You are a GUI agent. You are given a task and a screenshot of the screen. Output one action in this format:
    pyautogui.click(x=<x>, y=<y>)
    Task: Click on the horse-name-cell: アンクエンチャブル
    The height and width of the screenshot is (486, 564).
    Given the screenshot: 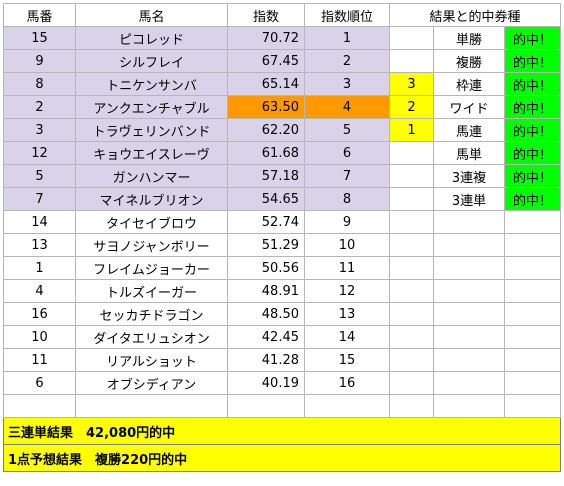 What is the action you would take?
    pyautogui.click(x=151, y=107)
    